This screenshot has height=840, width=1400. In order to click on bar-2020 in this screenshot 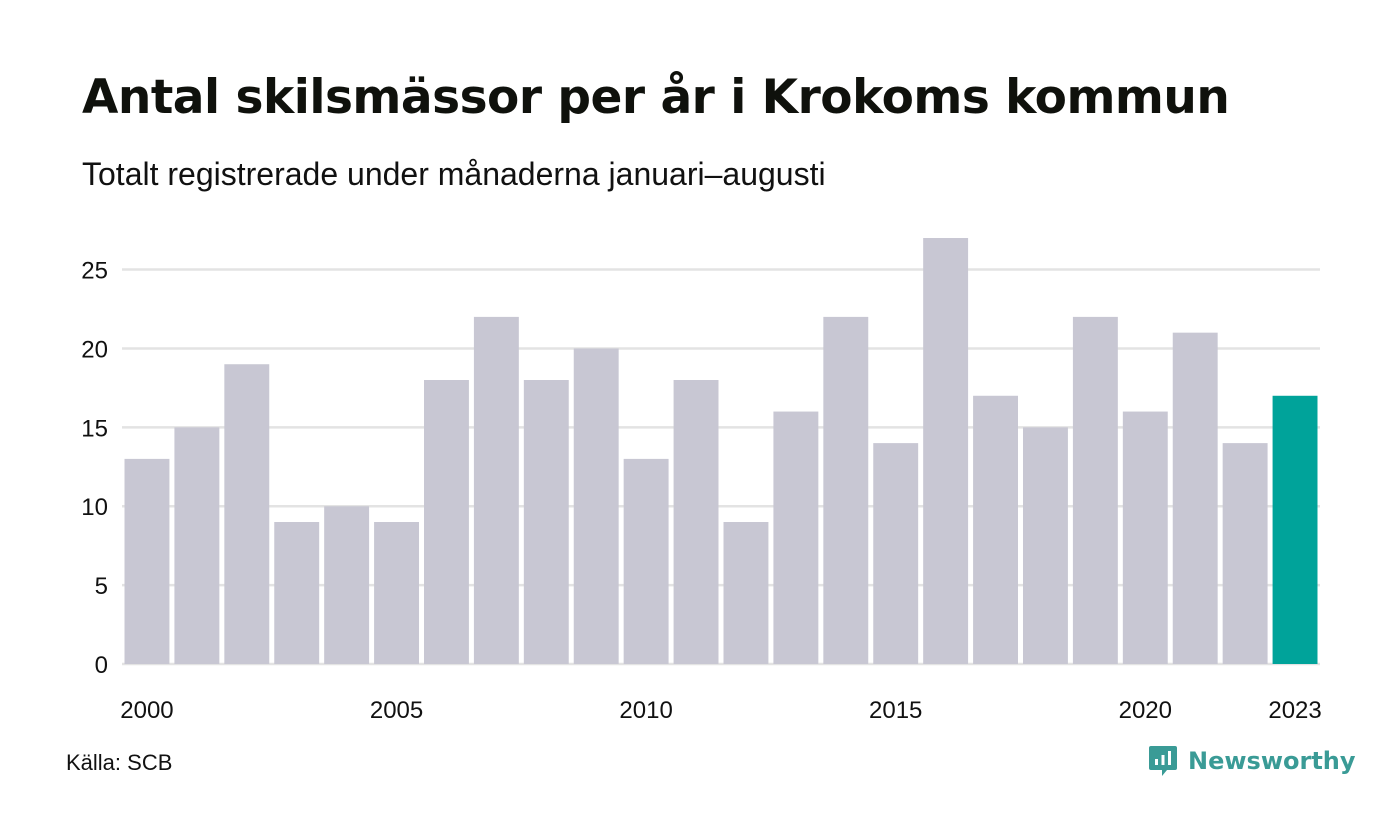, I will do `click(1145, 537)`.